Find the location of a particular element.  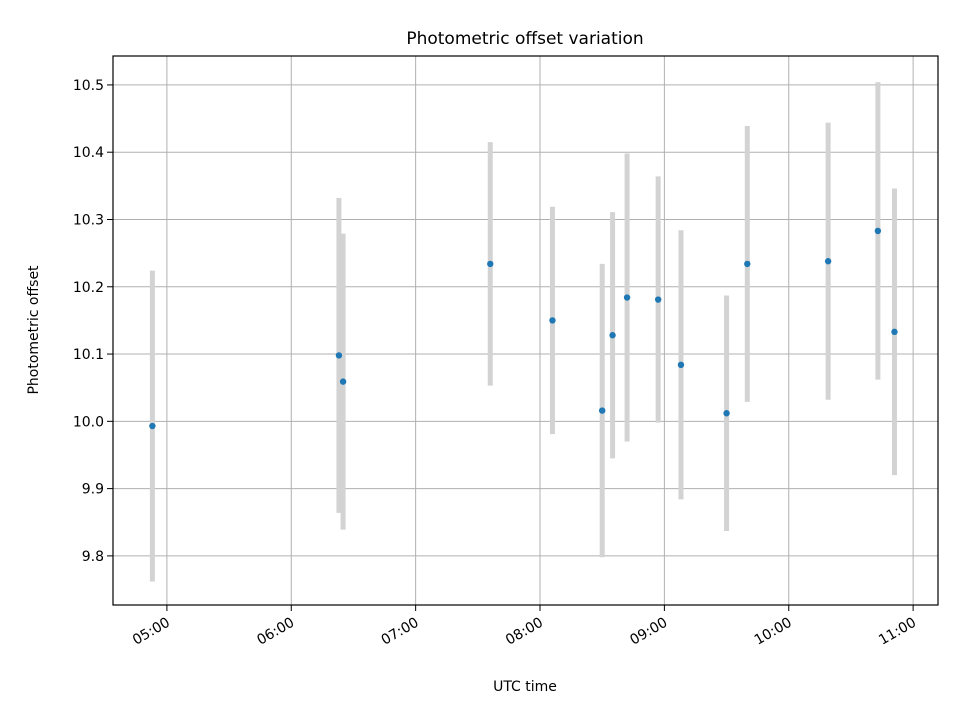

y-tick-label: 10.1 is located at coordinates (88, 355).